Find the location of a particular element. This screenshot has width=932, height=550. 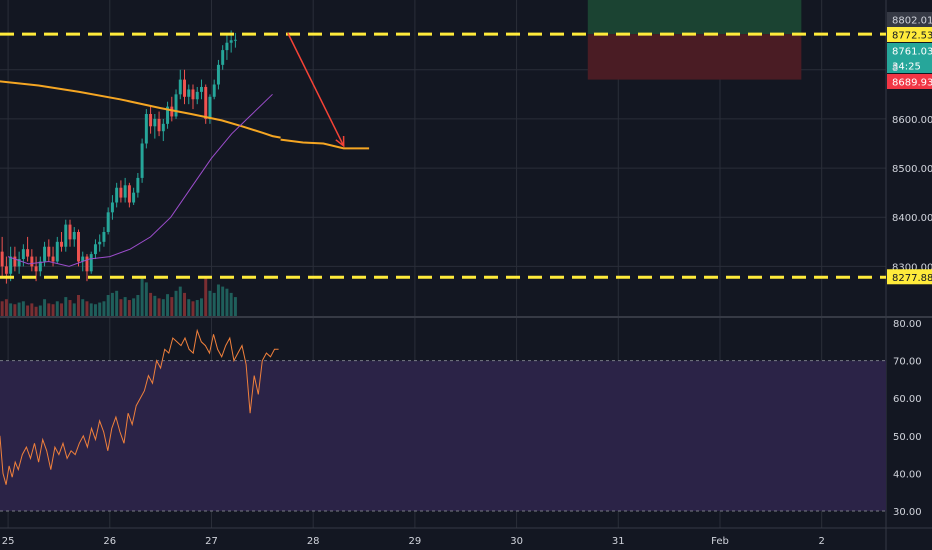

profit-zone is located at coordinates (694, 17).